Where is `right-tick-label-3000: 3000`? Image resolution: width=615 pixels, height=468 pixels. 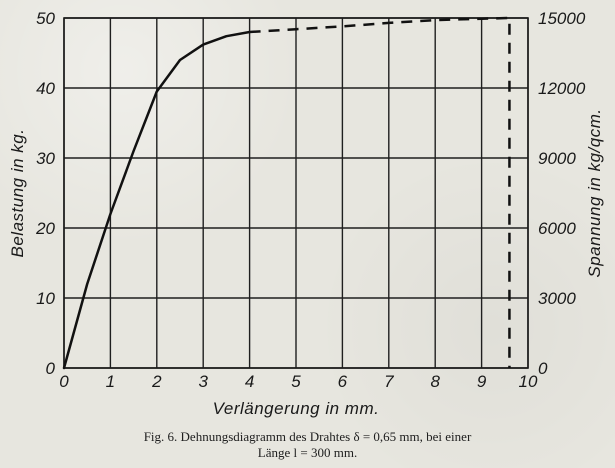 right-tick-label-3000: 3000 is located at coordinates (557, 298).